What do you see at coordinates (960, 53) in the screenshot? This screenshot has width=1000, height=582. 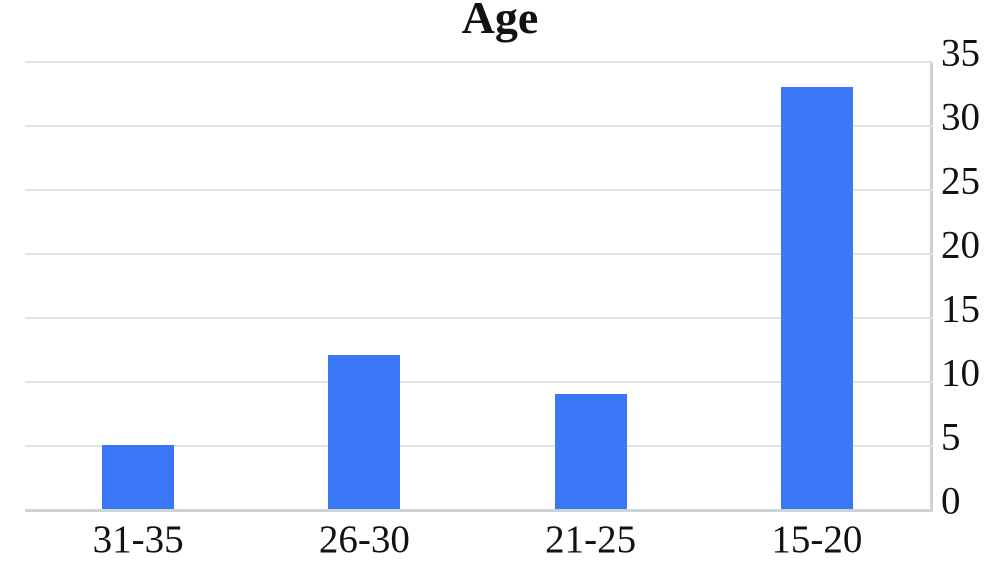 I see `y-tick-label-35: 35` at bounding box center [960, 53].